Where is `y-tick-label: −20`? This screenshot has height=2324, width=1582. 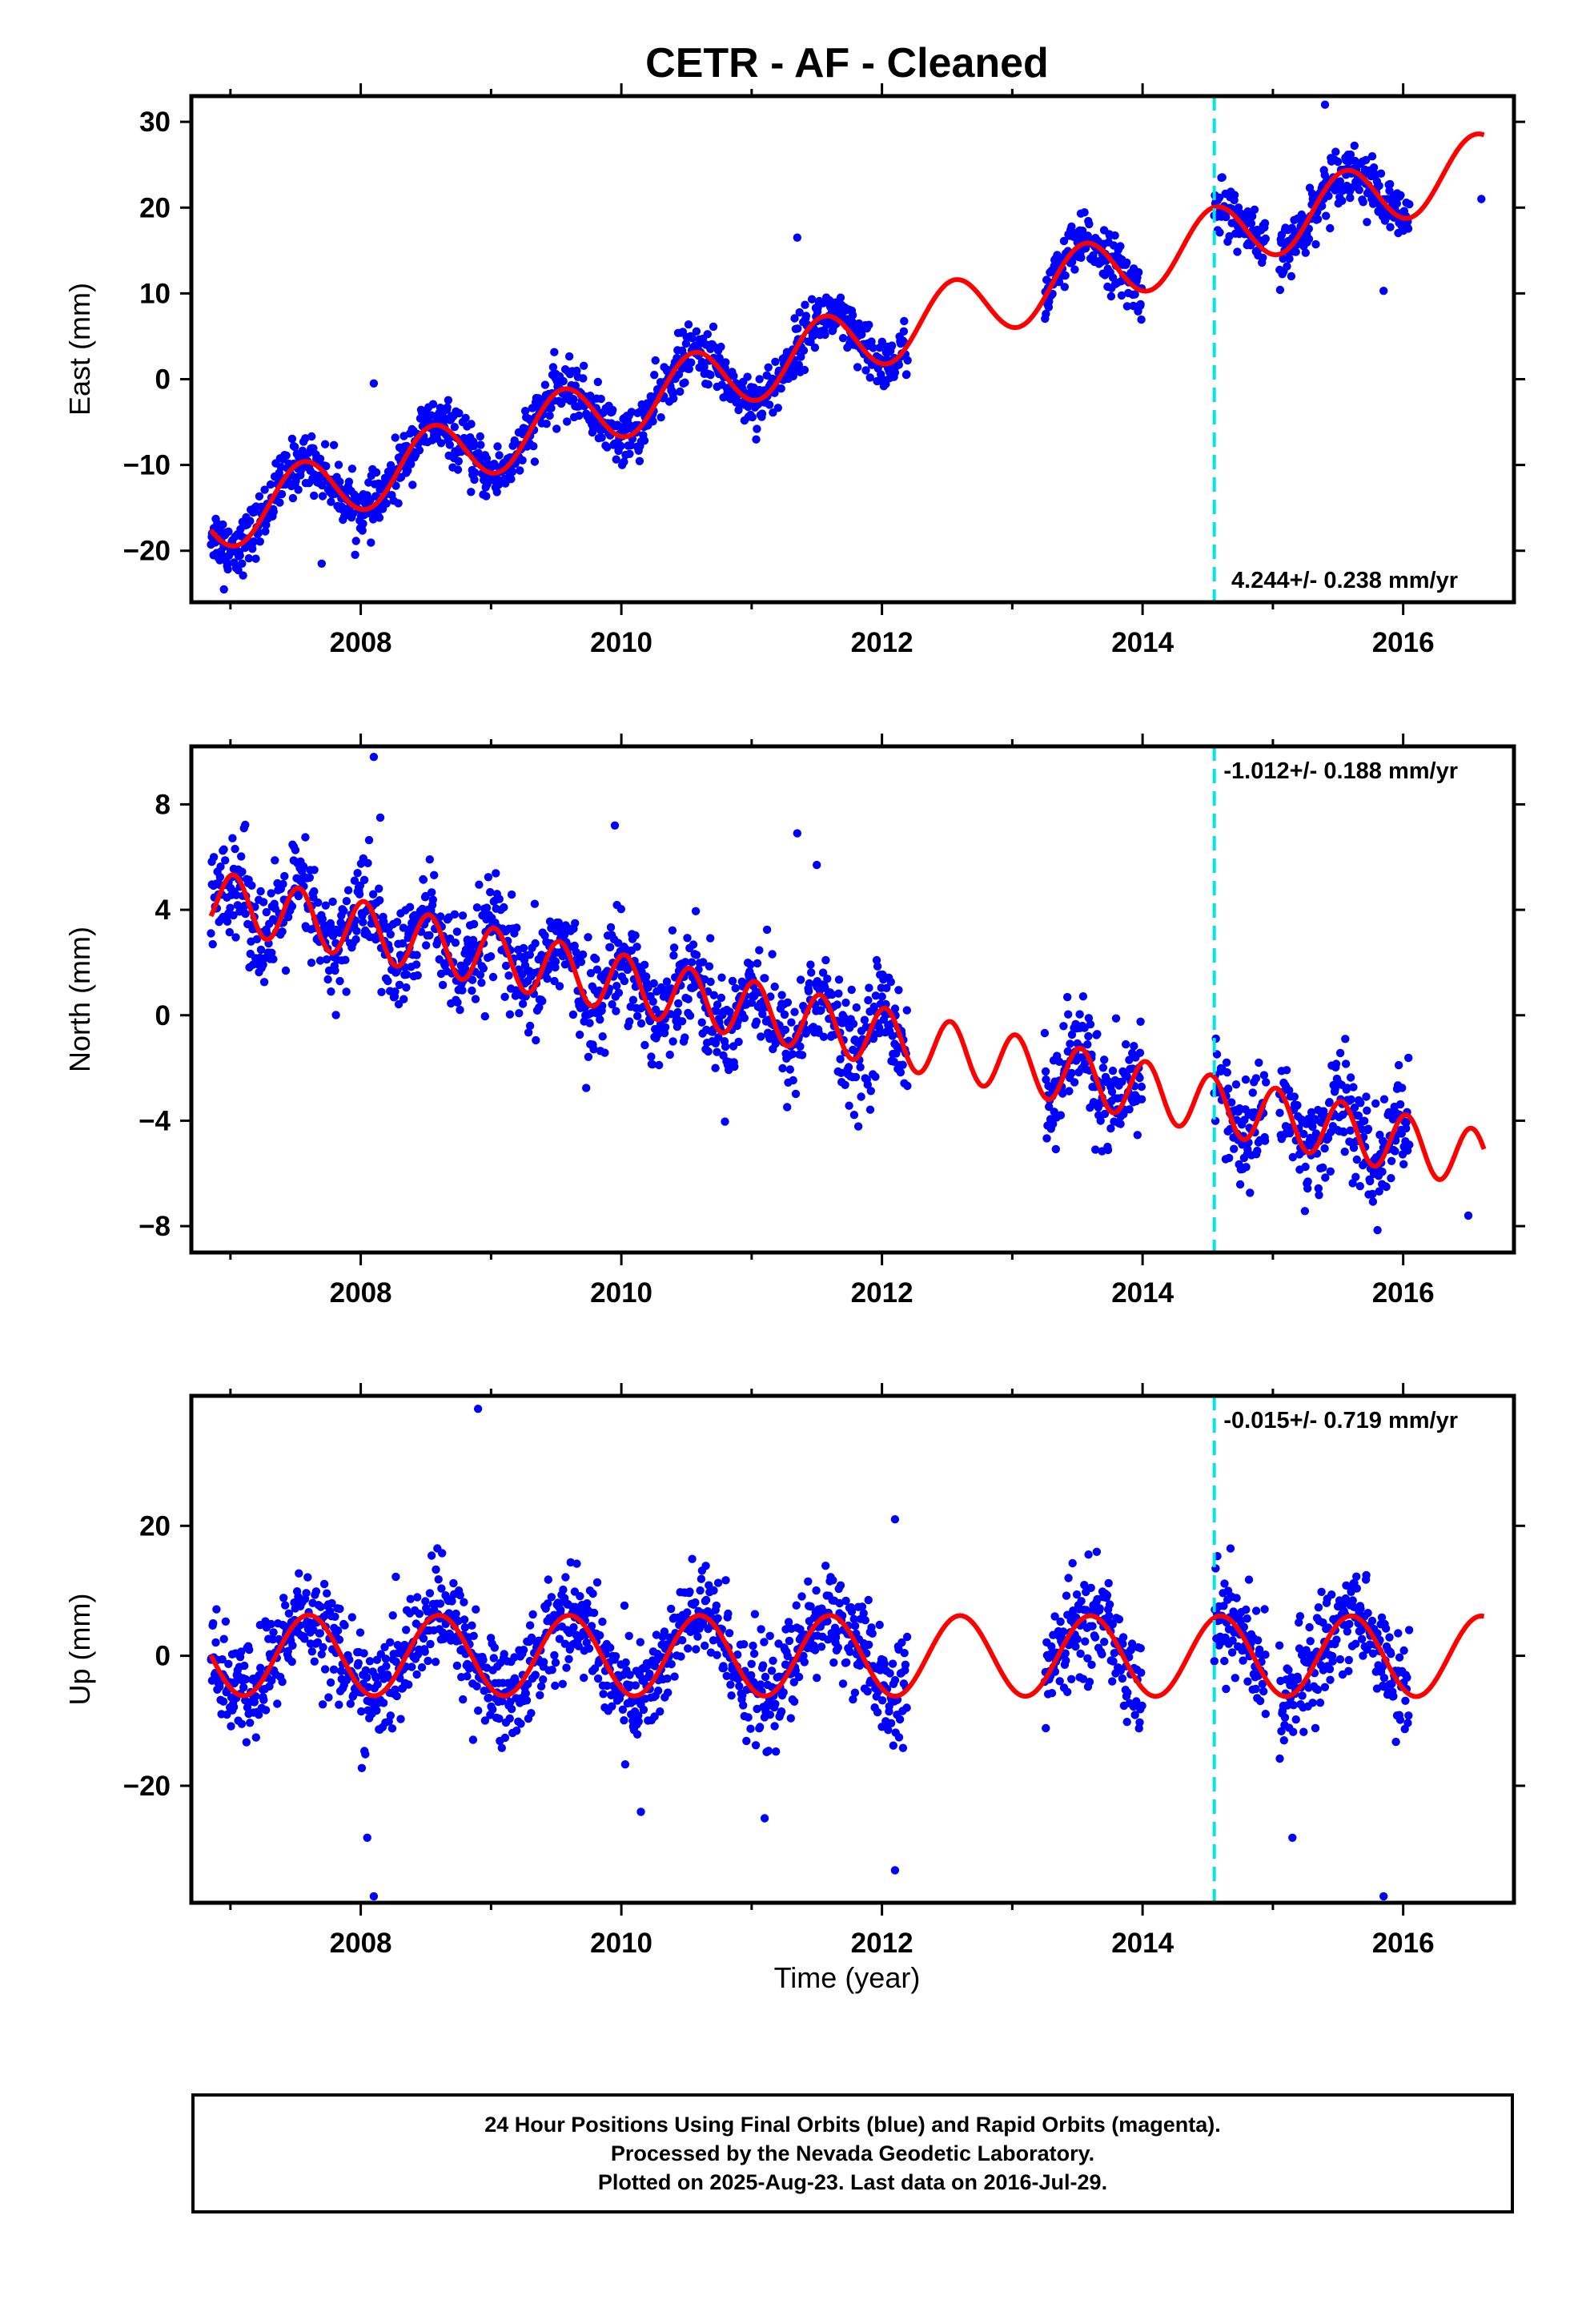 y-tick-label: −20 is located at coordinates (147, 1787).